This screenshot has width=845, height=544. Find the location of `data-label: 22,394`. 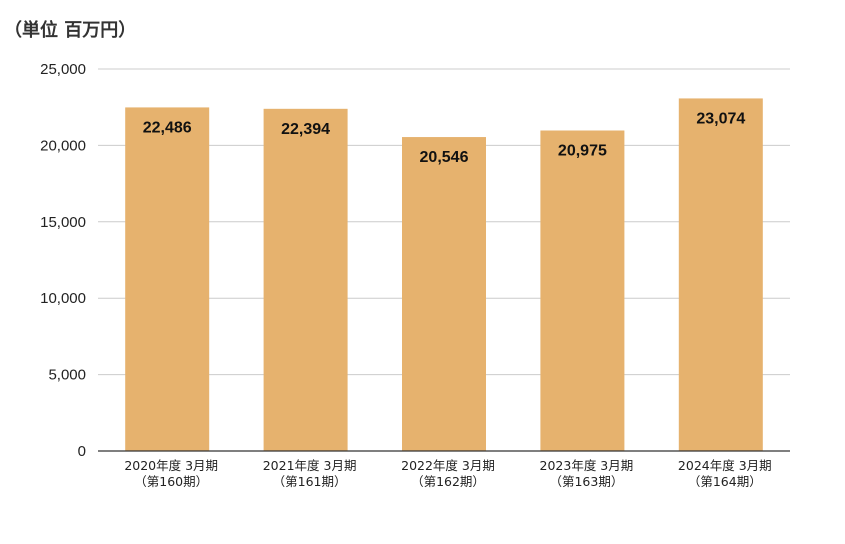

data-label: 22,394 is located at coordinates (305, 129).